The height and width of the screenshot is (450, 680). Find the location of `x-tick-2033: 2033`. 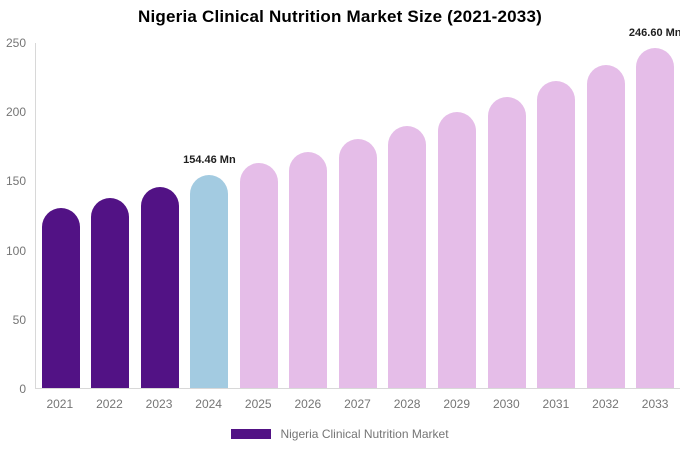

x-tick-2033: 2033 is located at coordinates (655, 404).